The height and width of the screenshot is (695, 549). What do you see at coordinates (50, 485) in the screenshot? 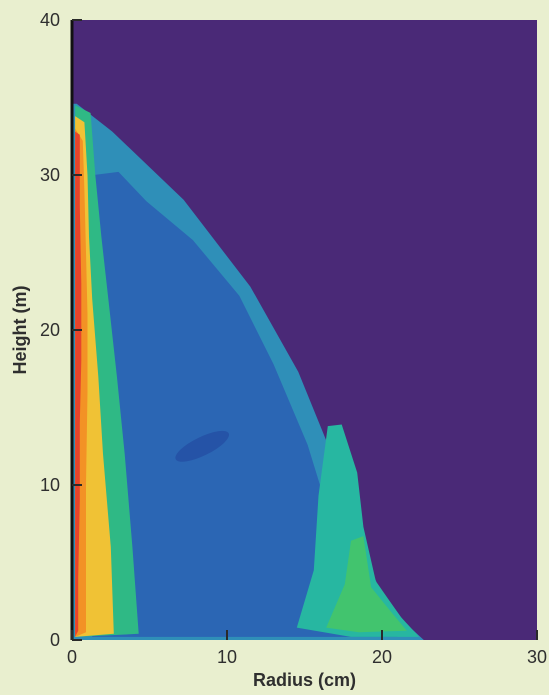
I see `y-tick-label-10: 10` at bounding box center [50, 485].